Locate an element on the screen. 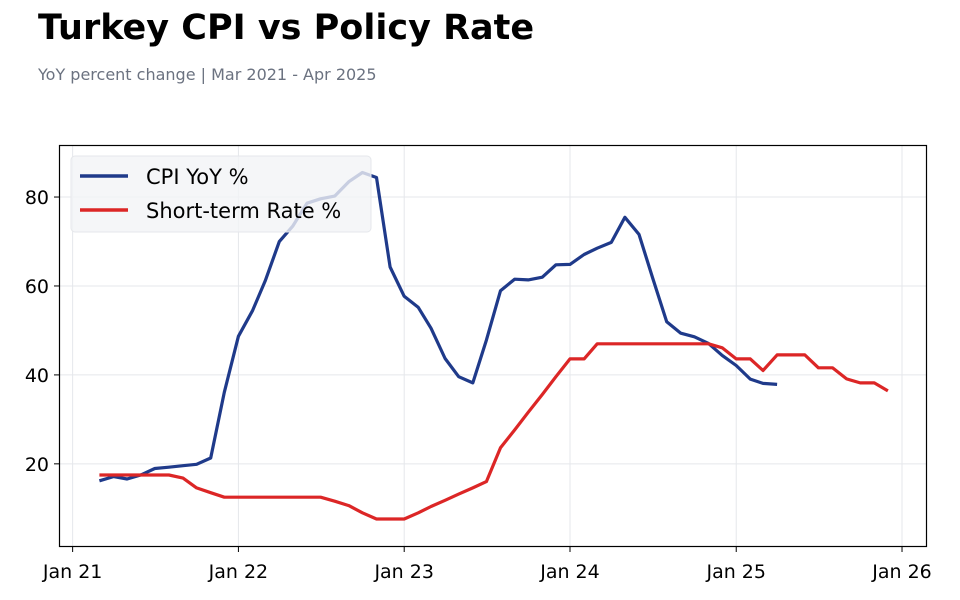 The image size is (960, 600). y-tick-label: 40 is located at coordinates (37, 376).